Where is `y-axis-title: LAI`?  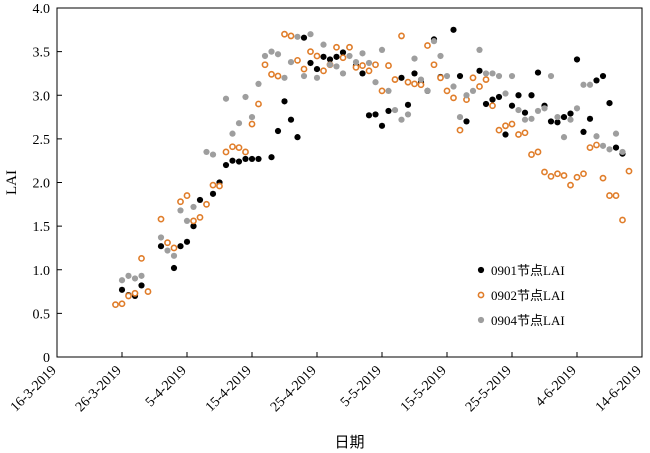 y-axis-title: LAI is located at coordinates (12, 182).